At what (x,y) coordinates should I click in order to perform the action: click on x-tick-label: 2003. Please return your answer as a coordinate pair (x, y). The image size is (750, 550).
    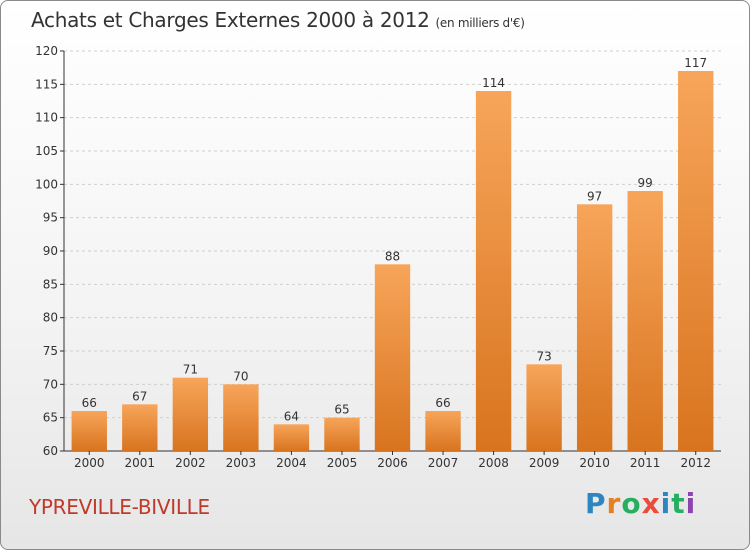
    Looking at the image, I should click on (241, 463).